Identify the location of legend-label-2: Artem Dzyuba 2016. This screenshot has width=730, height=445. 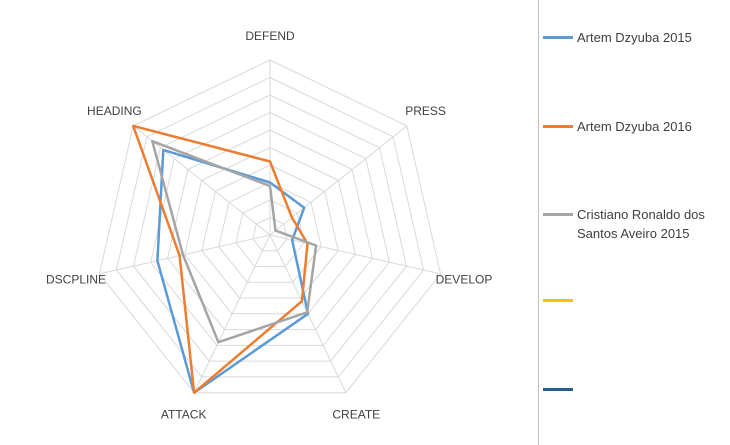
(634, 126).